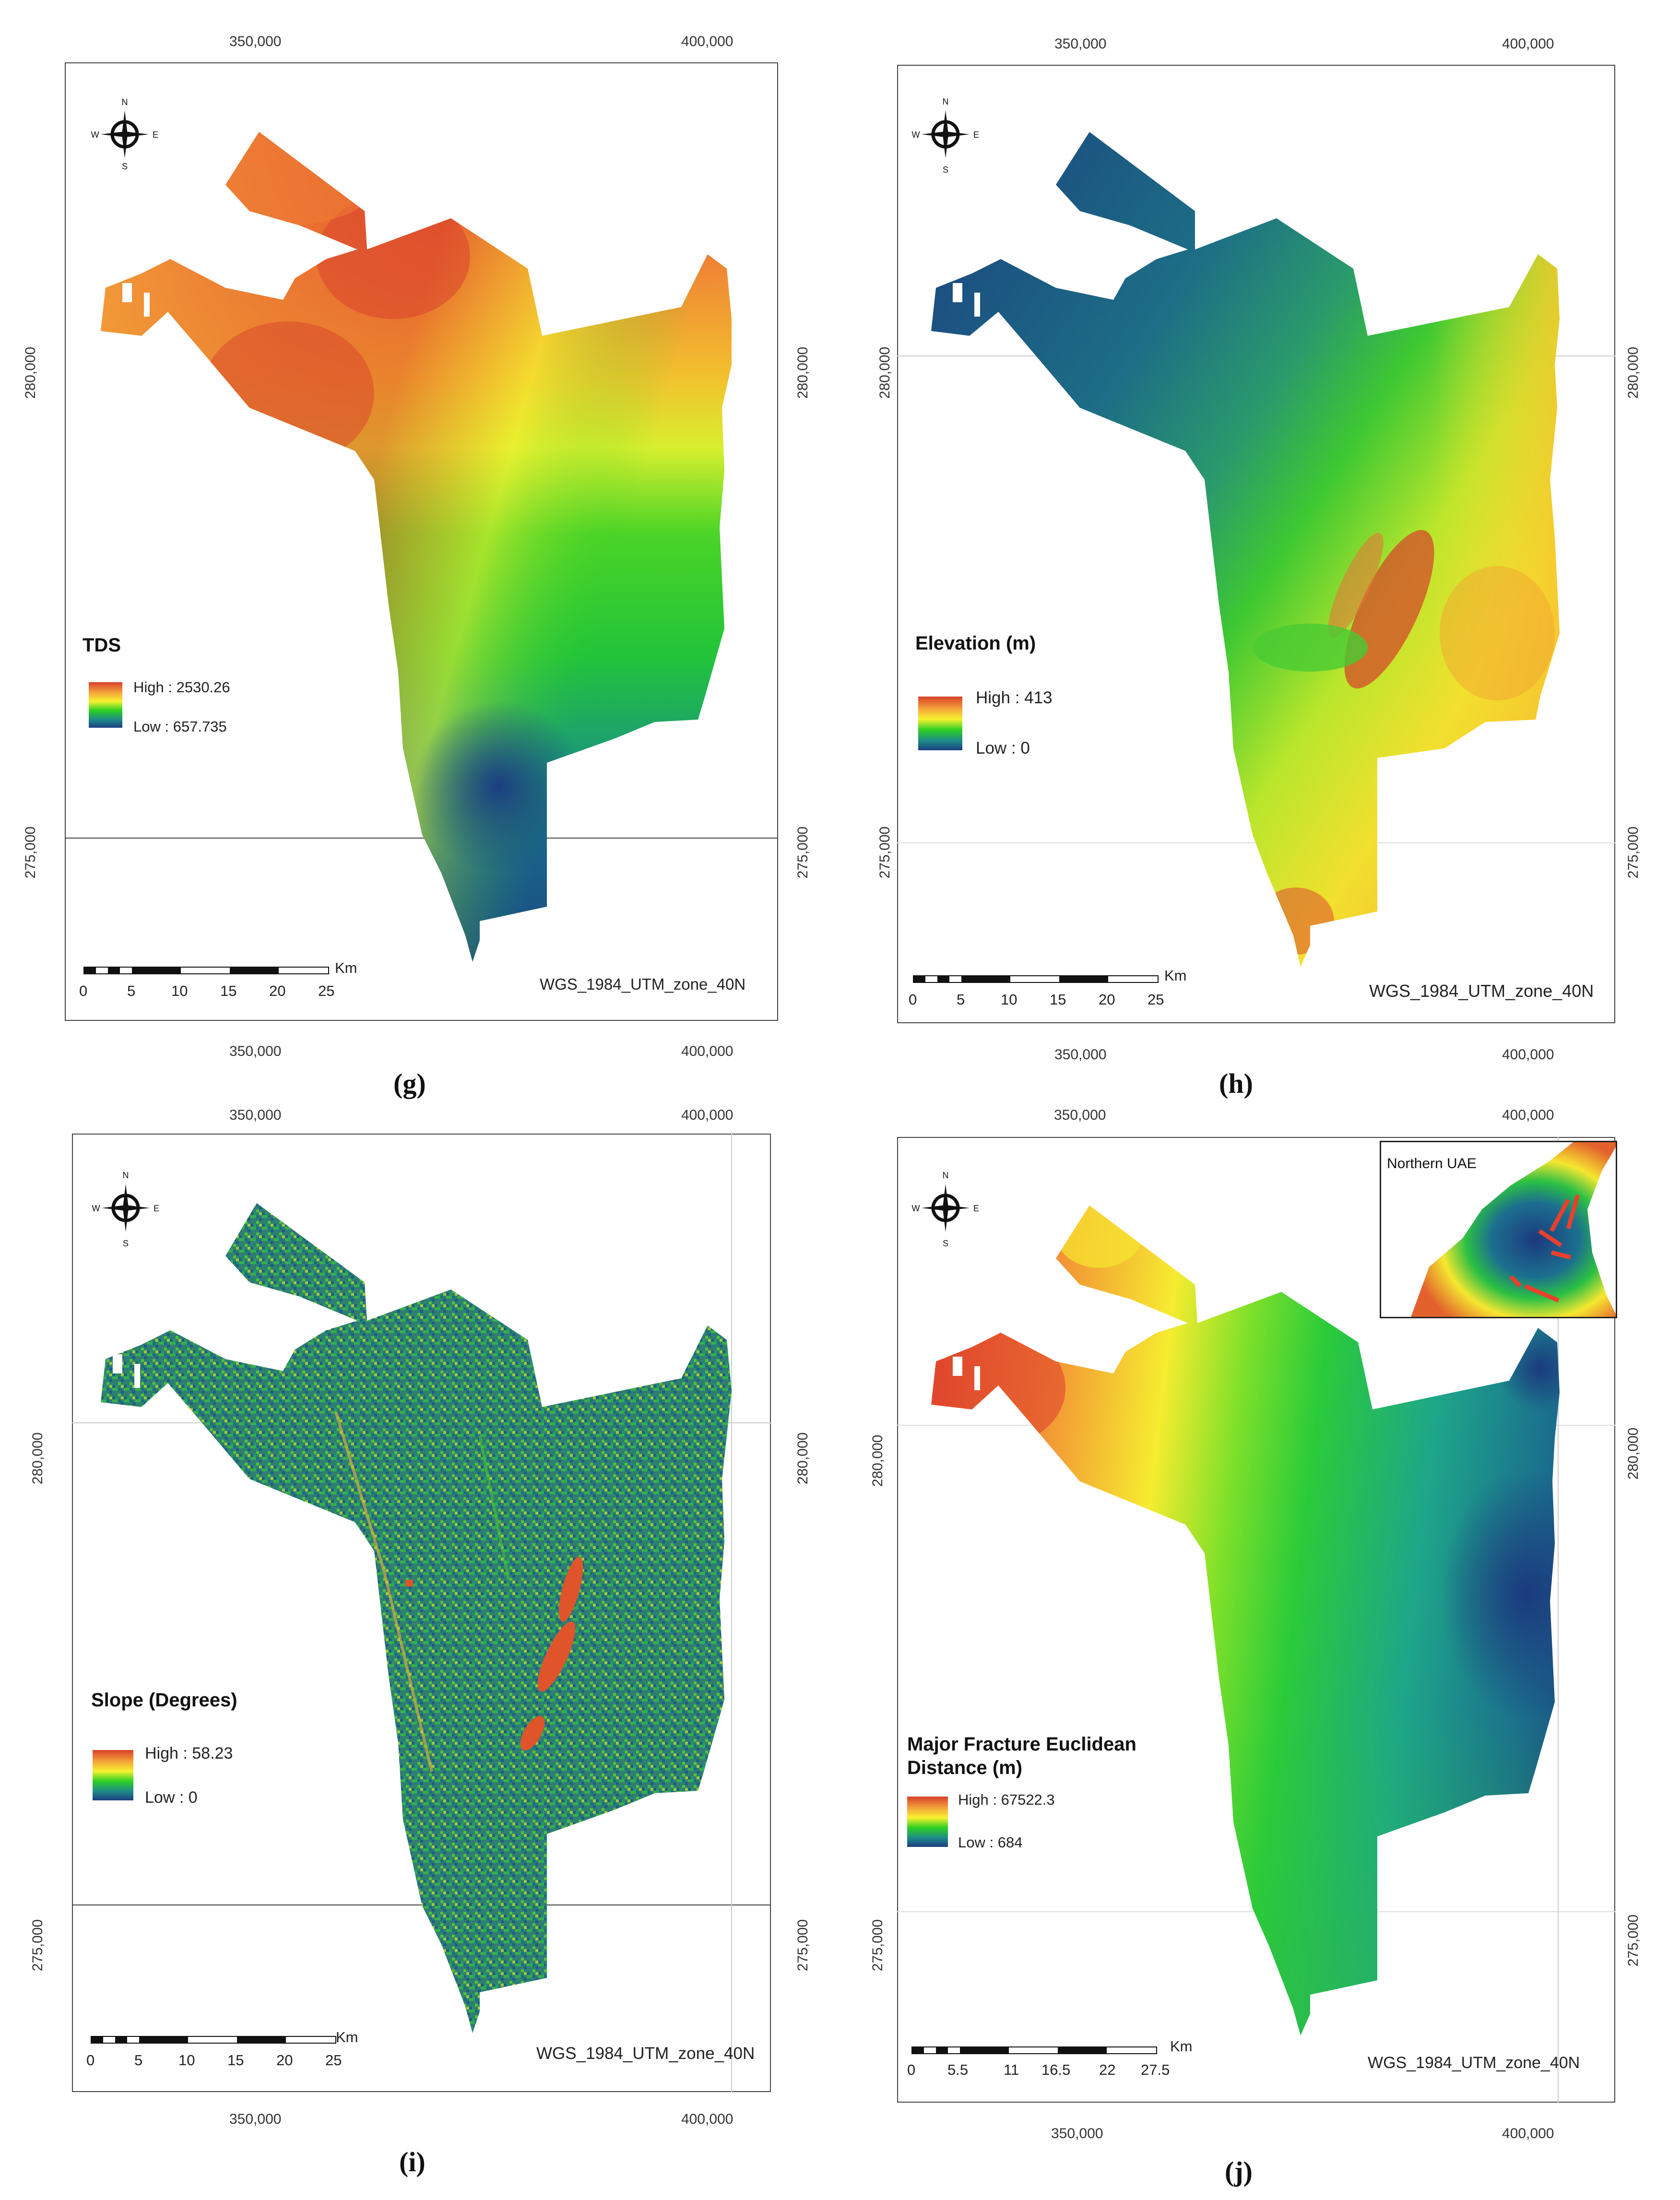  I want to click on legend-low: Low : 657.735, so click(180, 726).